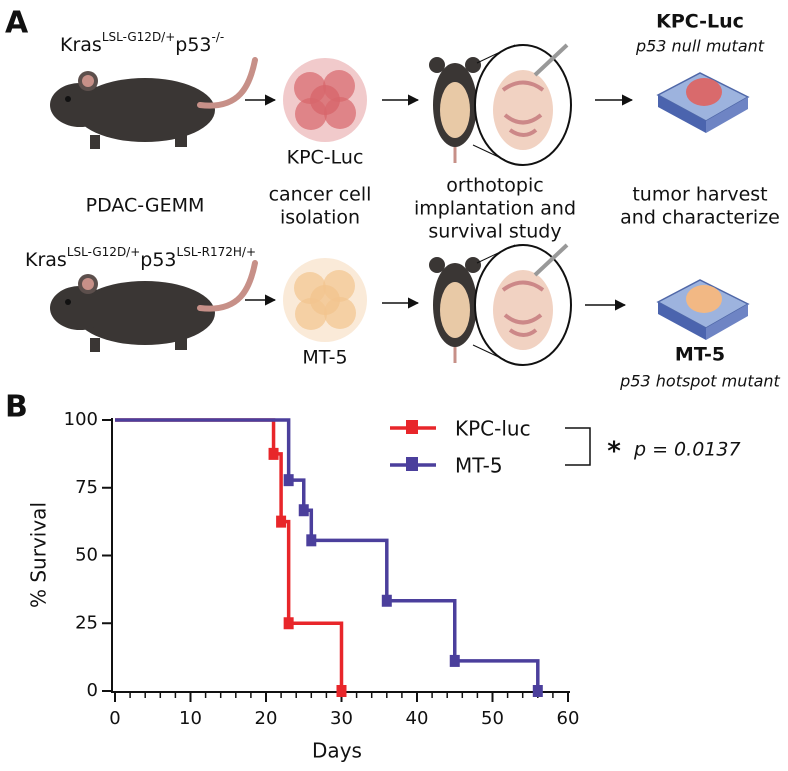  Describe the element at coordinates (86, 487) in the screenshot. I see `y-tick-label: 75` at that location.